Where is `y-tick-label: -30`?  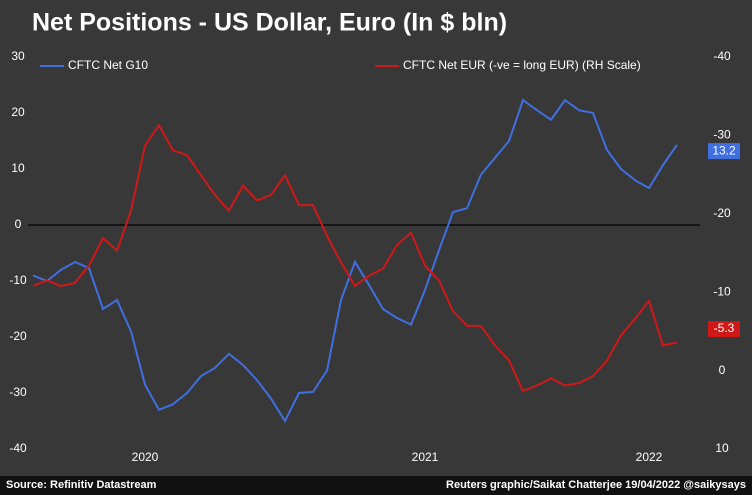 y-tick-label: -30 is located at coordinates (18, 392).